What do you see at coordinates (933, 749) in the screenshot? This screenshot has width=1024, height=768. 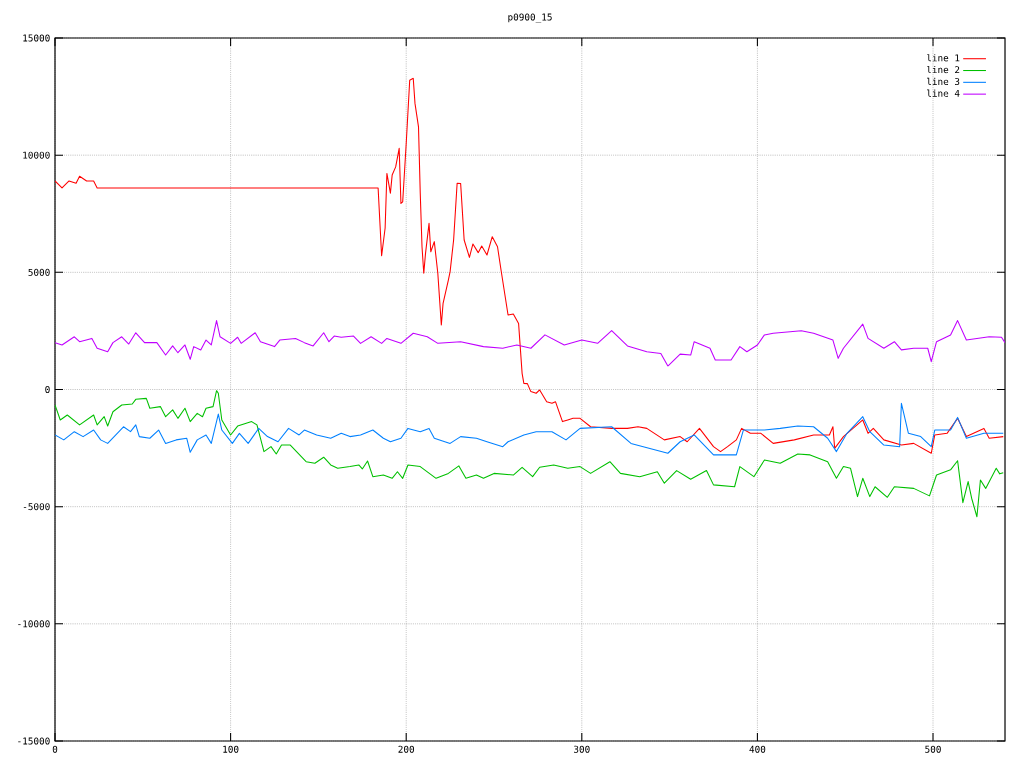 I see `x-tick-label: 500` at bounding box center [933, 749].